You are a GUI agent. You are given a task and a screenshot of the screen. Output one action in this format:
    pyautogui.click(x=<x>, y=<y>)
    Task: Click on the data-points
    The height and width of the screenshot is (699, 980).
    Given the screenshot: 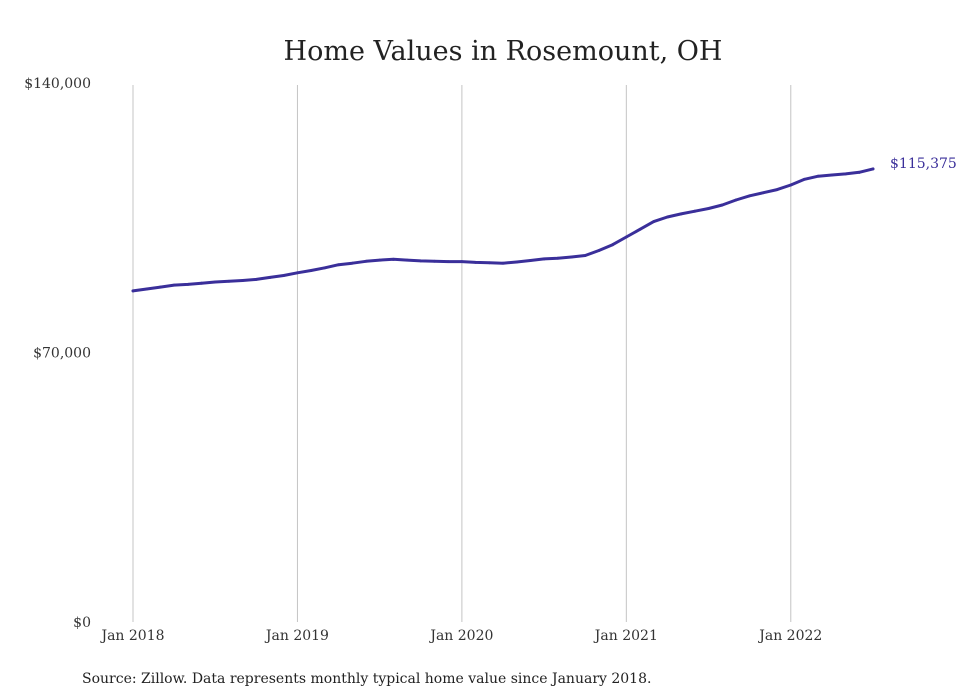 What is the action you would take?
    pyautogui.click(x=503, y=230)
    